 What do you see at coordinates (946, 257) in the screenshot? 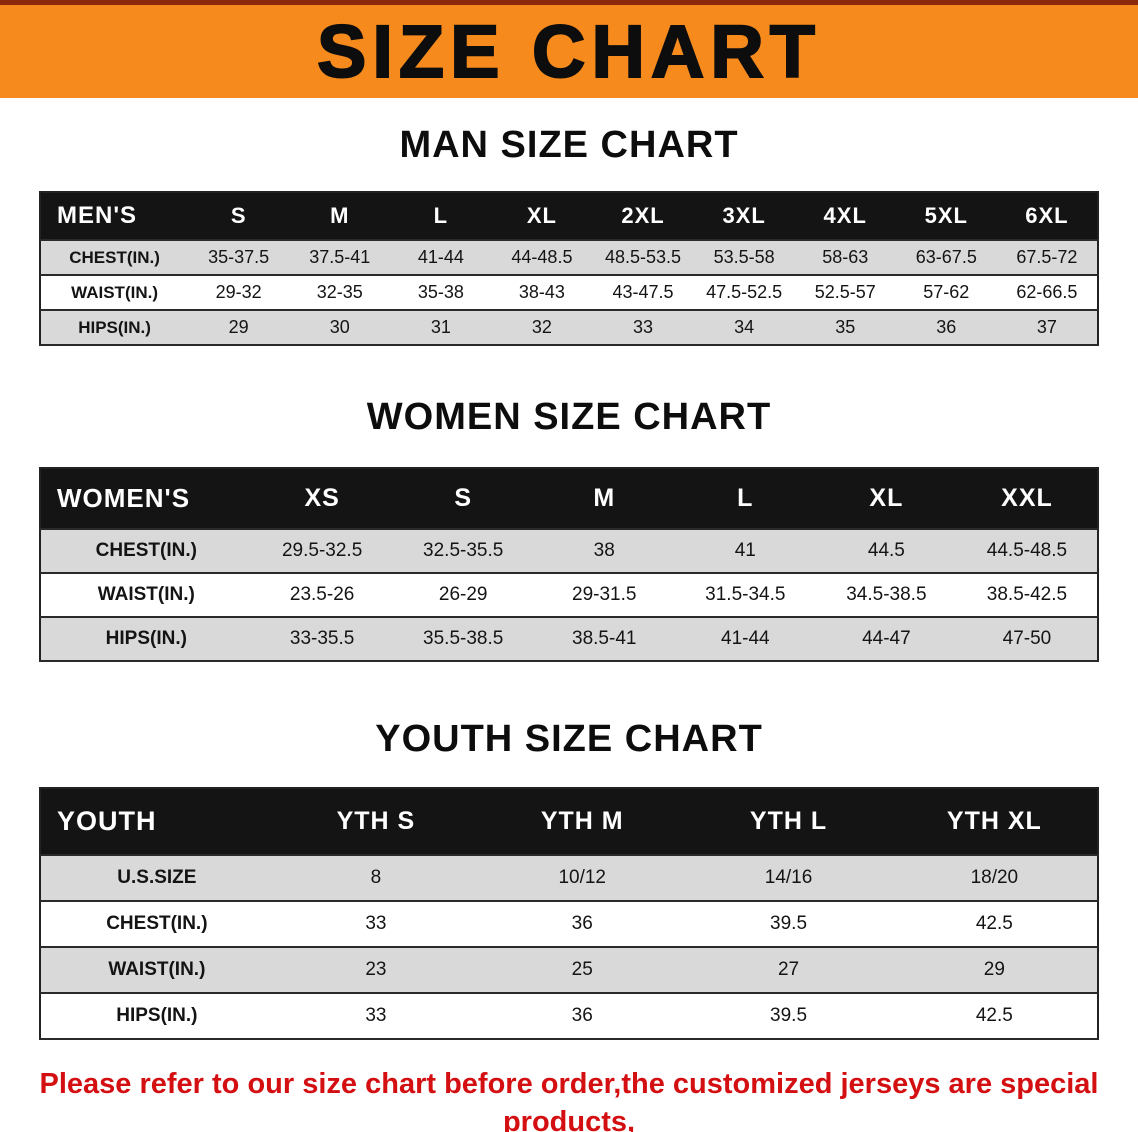
I see `size-value-cell: 63-67.5` at bounding box center [946, 257].